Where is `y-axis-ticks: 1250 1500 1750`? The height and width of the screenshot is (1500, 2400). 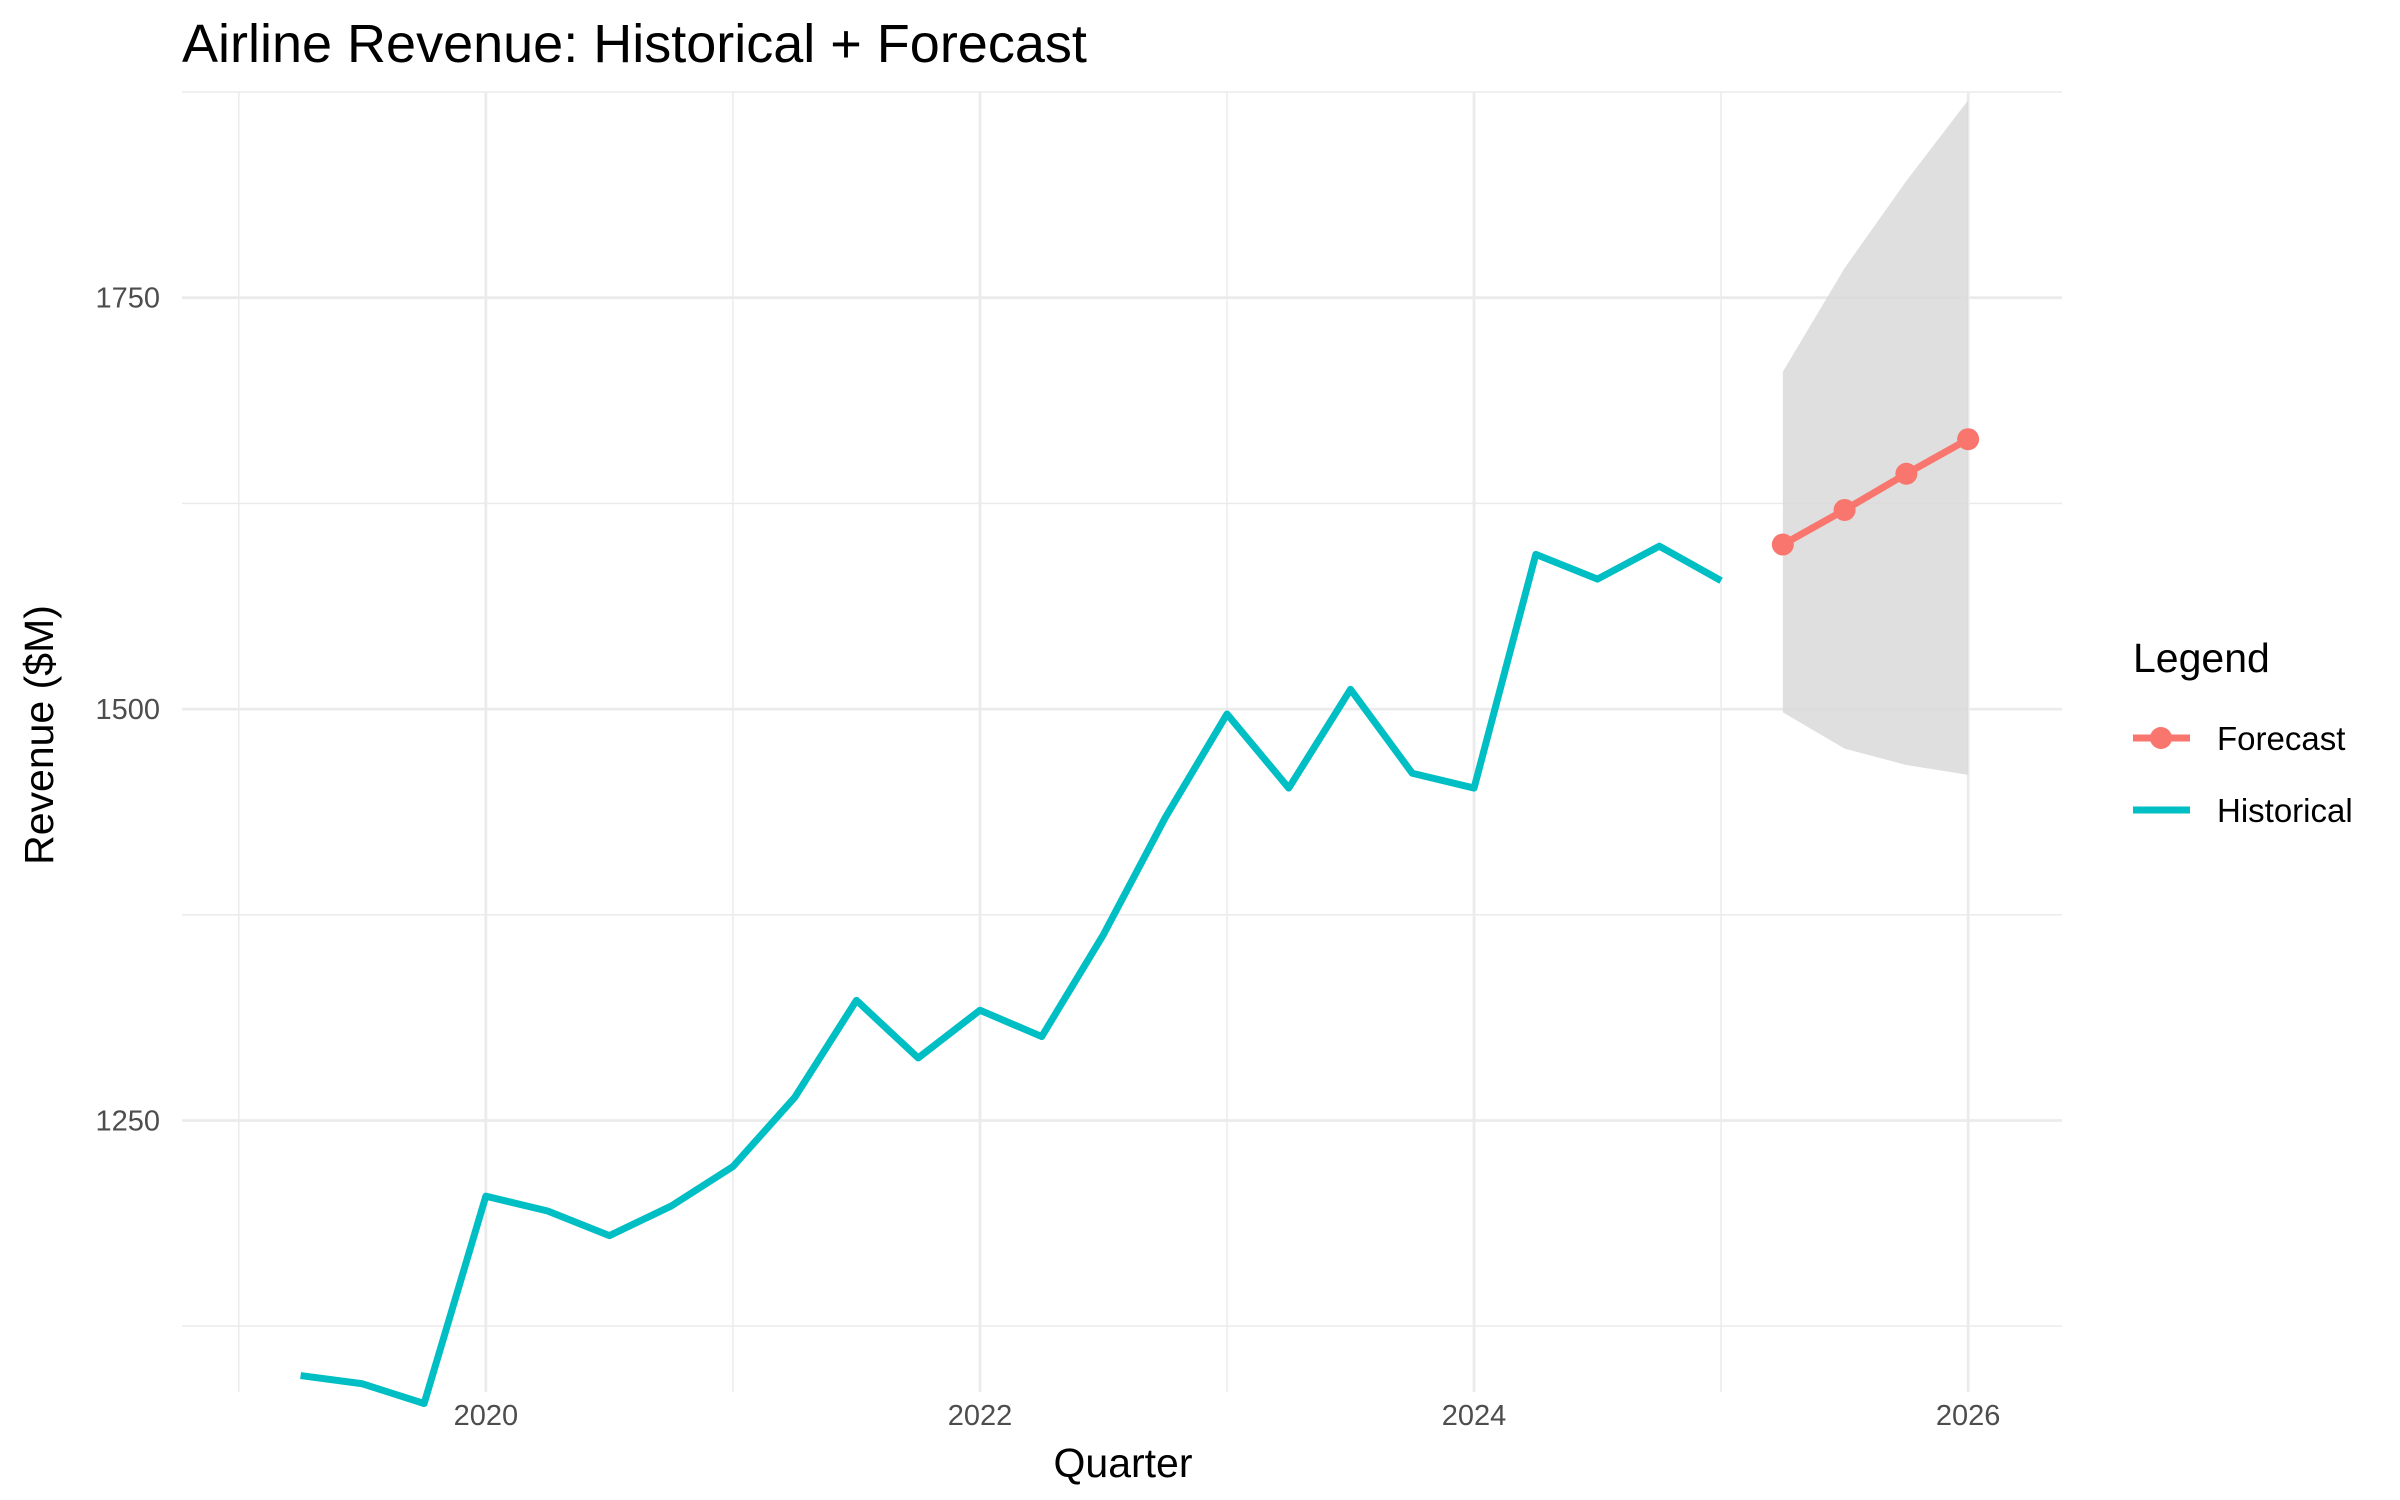 y-axis-ticks: 1250 1500 1750 is located at coordinates (127, 710).